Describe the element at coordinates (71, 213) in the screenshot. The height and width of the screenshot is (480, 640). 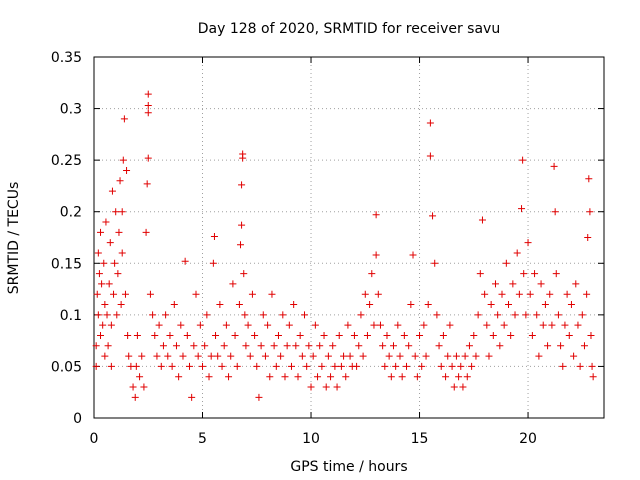
I see `y-tick-label: 0.2` at that location.